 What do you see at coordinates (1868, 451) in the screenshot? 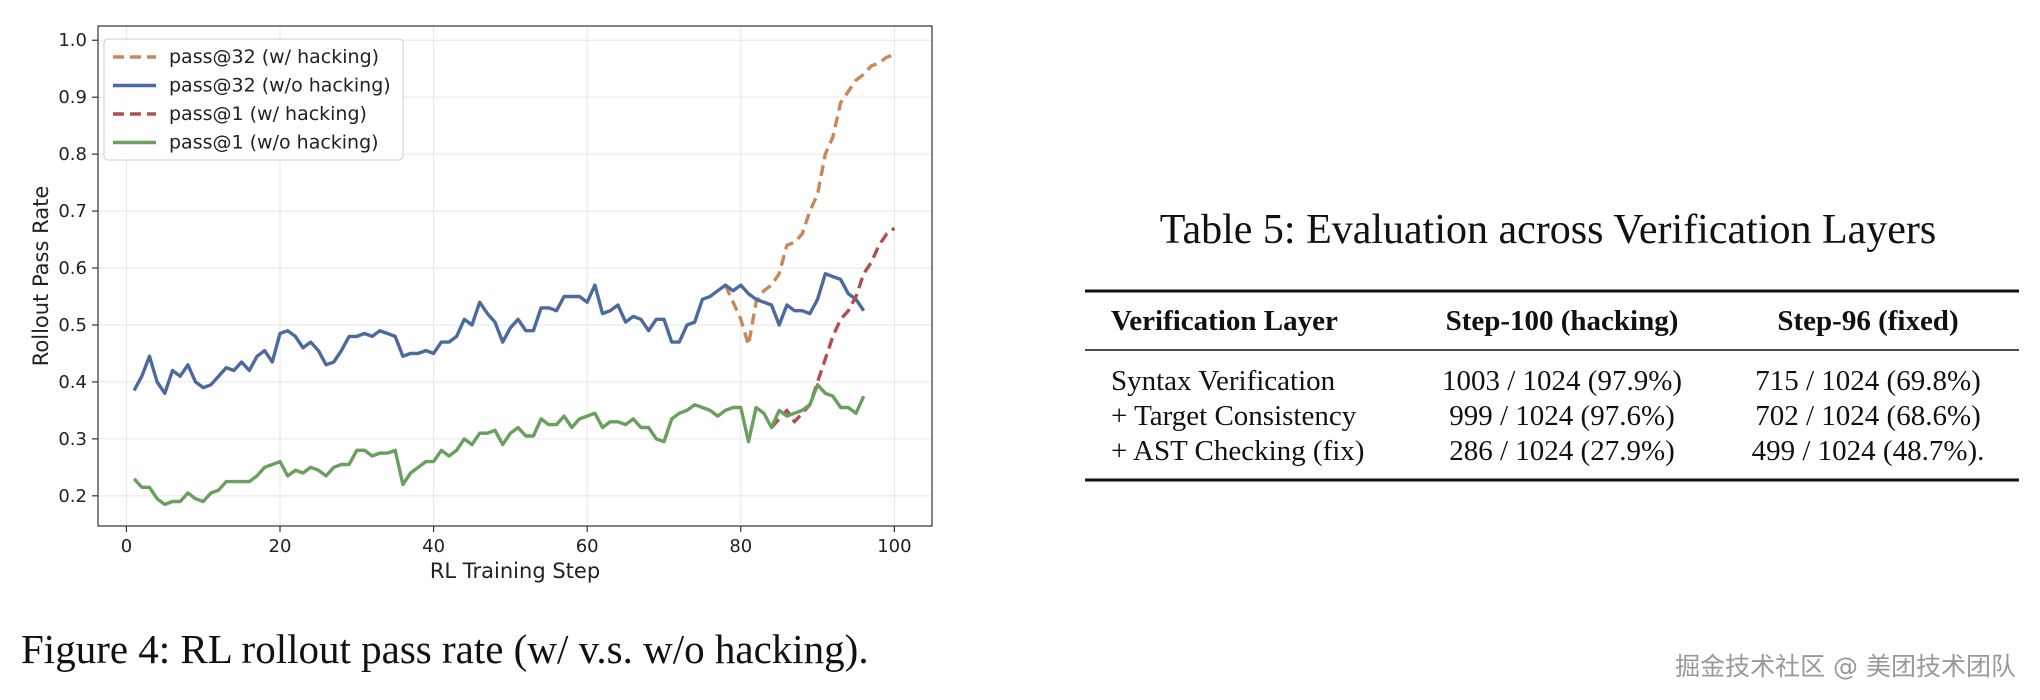
I see `table-cell: 499 / 1024 (48.7%).` at bounding box center [1868, 451].